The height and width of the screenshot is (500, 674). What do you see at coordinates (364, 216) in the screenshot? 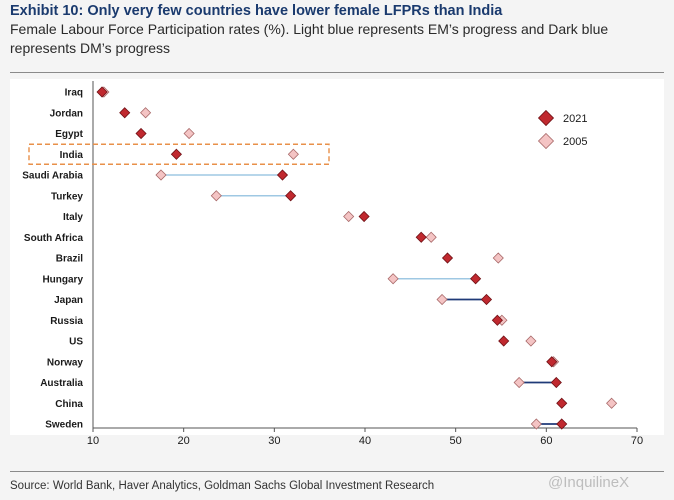
I see `point-2021-italy` at bounding box center [364, 216].